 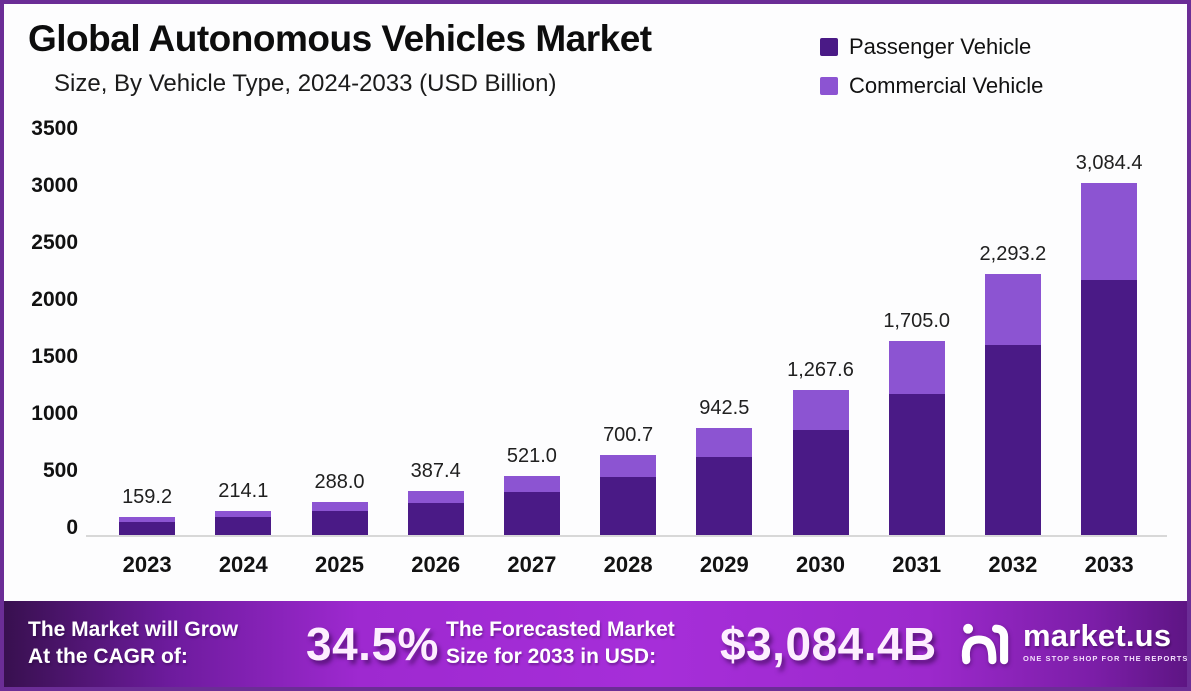 I want to click on bar-segment-commercial-2025, so click(x=339, y=507).